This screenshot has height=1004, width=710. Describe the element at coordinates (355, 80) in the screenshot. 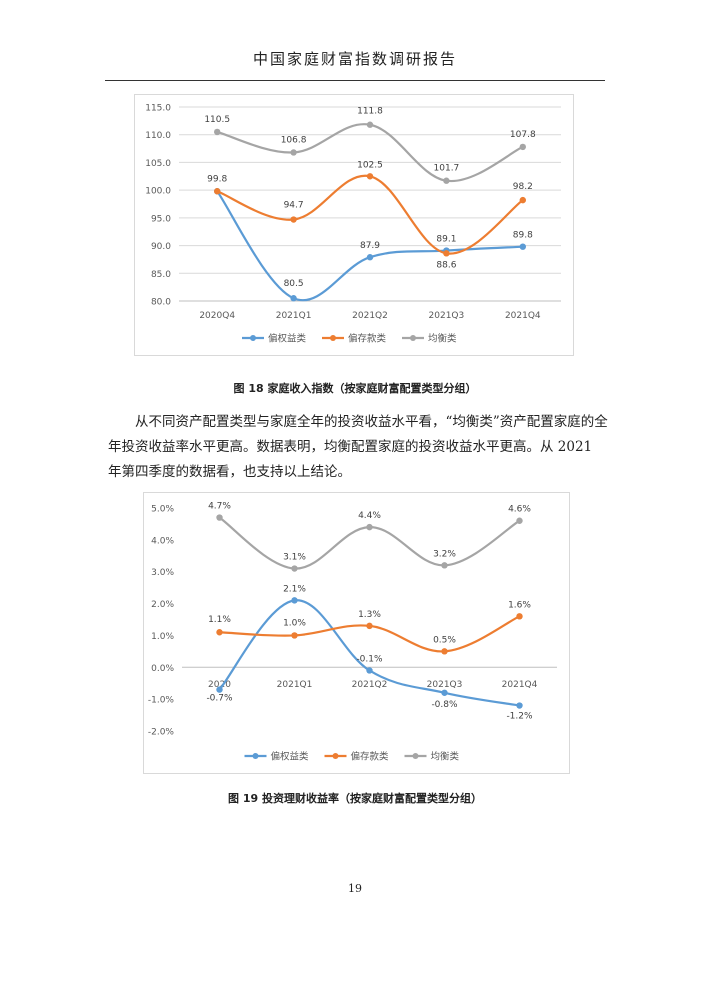

I see `header-rule` at that location.